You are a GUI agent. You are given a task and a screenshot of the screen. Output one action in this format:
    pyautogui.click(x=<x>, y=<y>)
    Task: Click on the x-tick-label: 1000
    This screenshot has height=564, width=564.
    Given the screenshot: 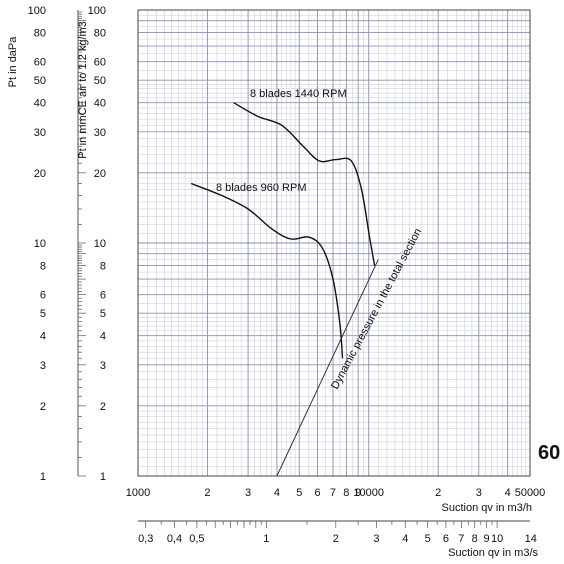 What is the action you would take?
    pyautogui.click(x=138, y=493)
    